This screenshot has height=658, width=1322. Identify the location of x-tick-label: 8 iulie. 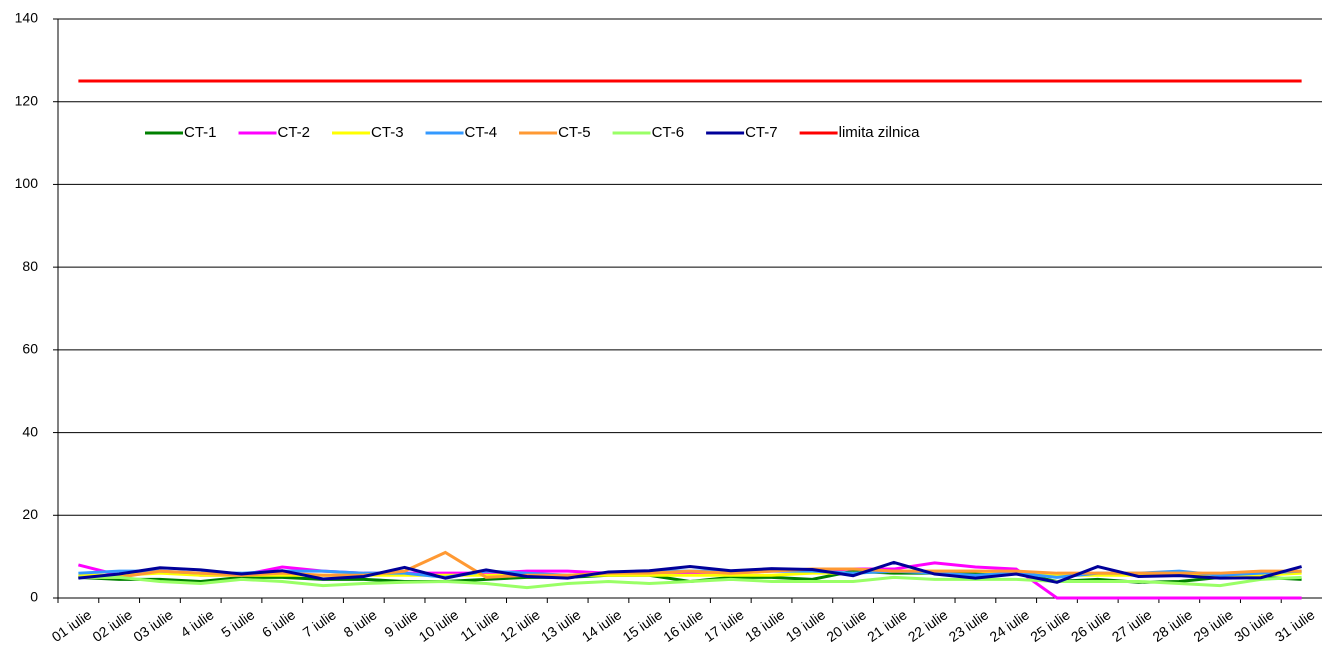
(359, 623).